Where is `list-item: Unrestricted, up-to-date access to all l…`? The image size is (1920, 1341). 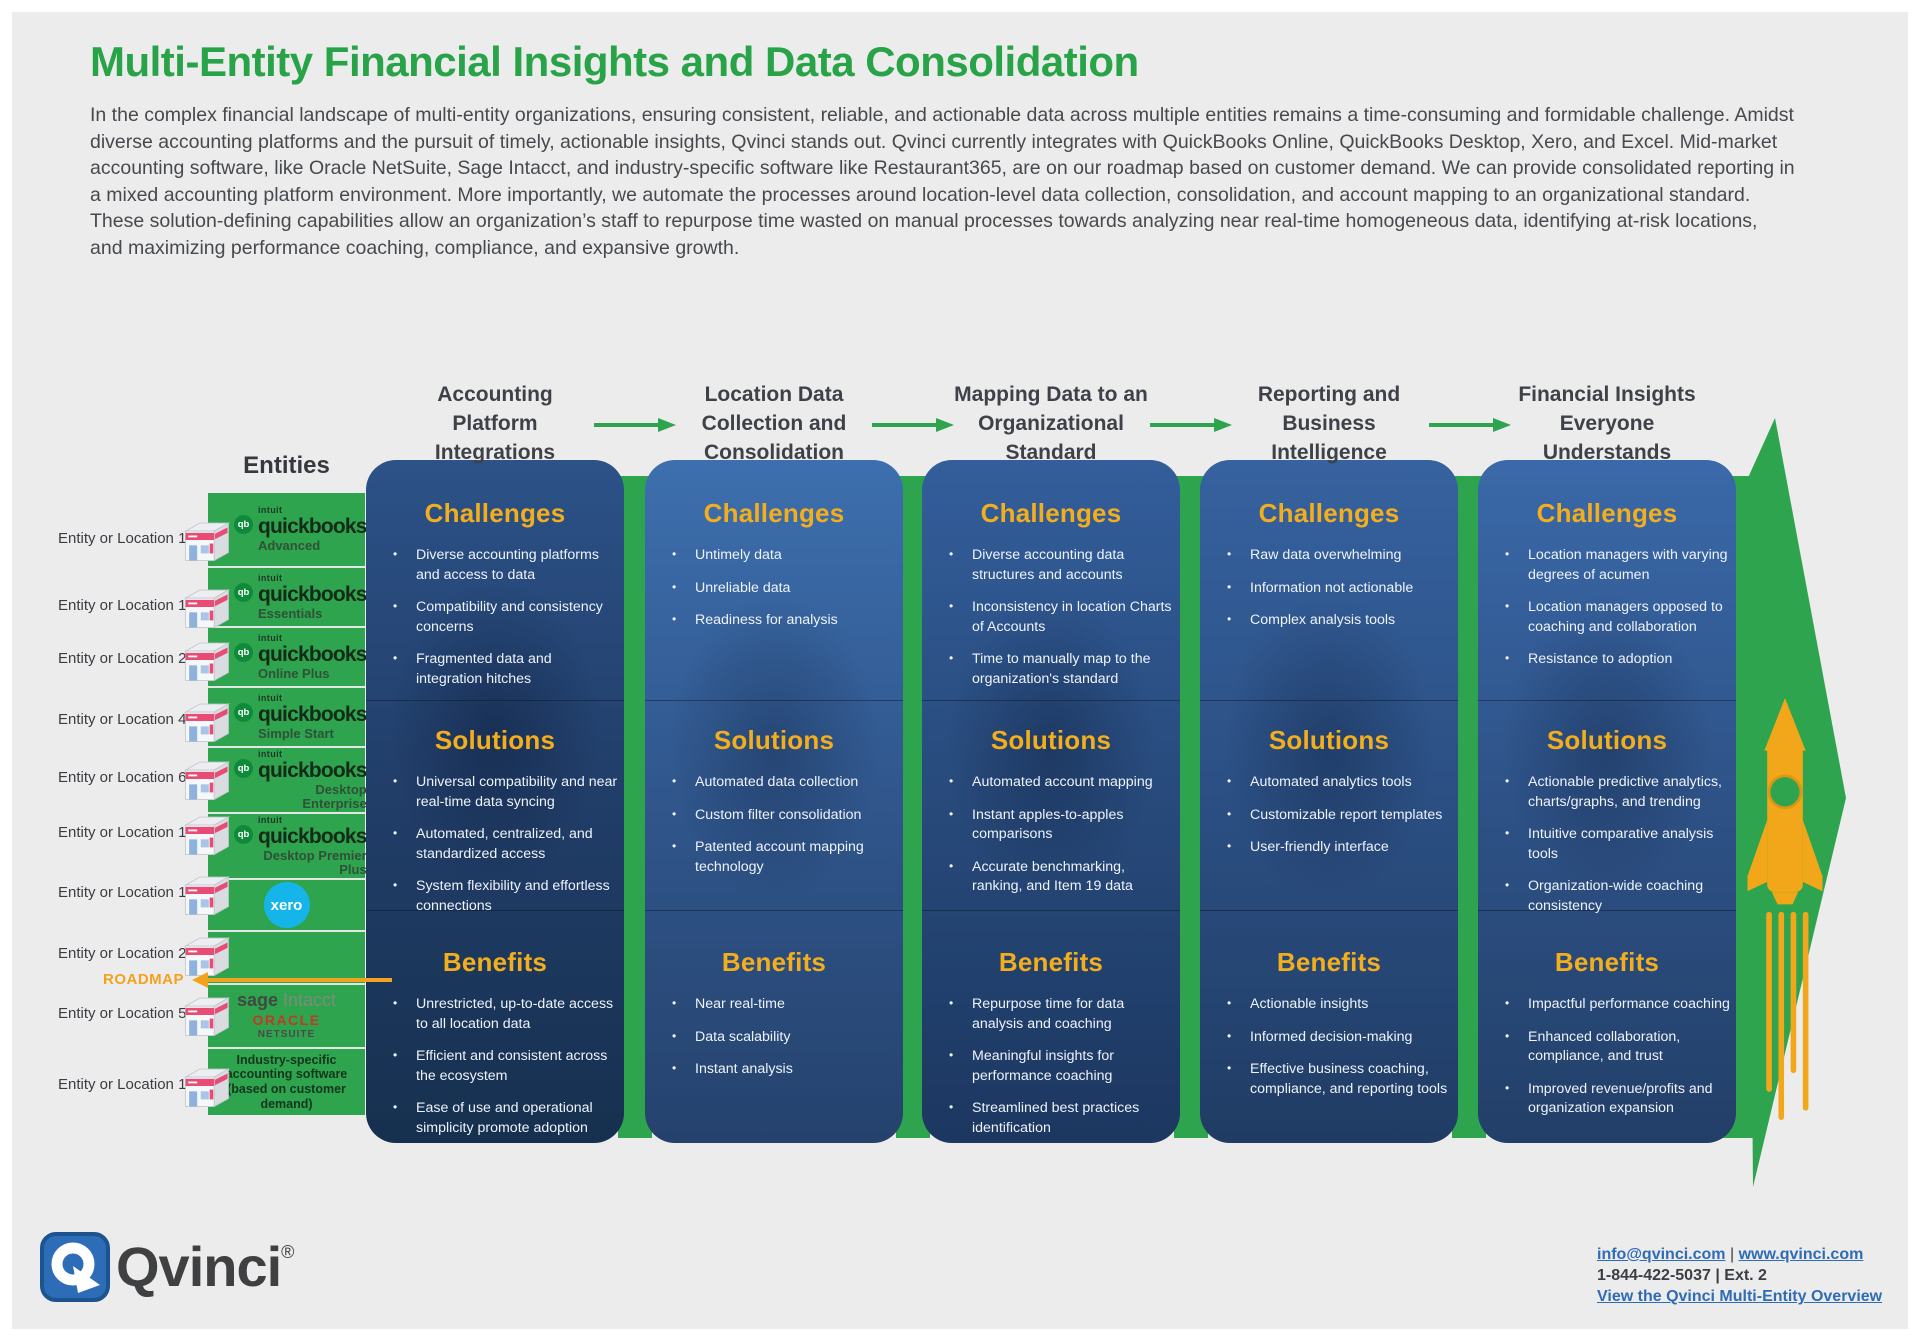
list-item: Unrestricted, up-to-date access to all l… is located at coordinates (499, 1014).